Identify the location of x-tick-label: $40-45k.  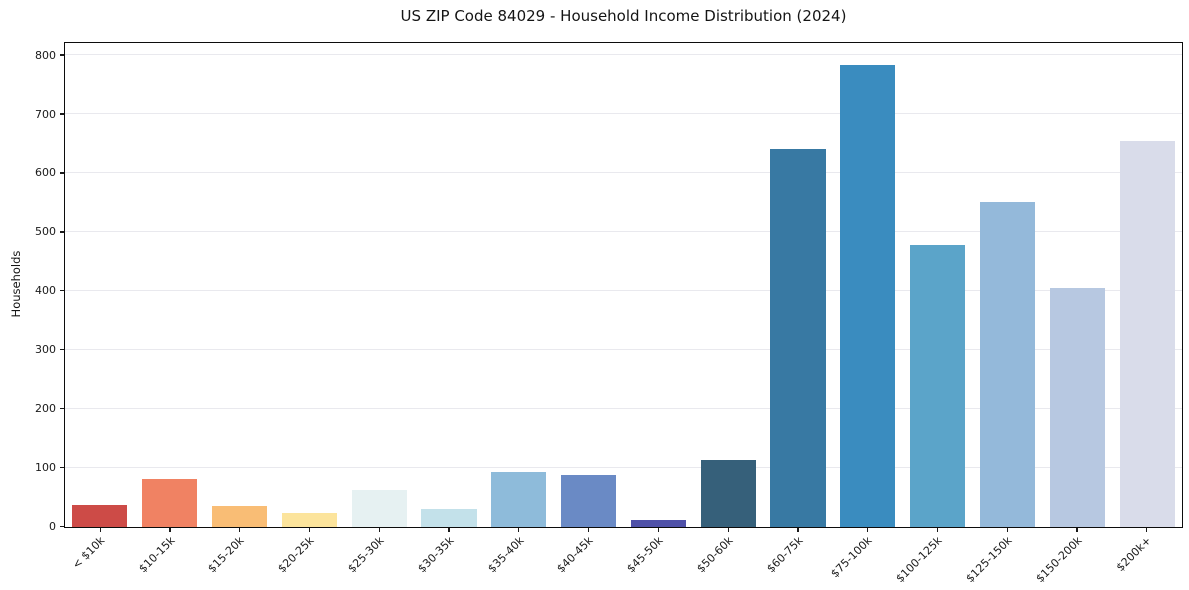
(575, 555).